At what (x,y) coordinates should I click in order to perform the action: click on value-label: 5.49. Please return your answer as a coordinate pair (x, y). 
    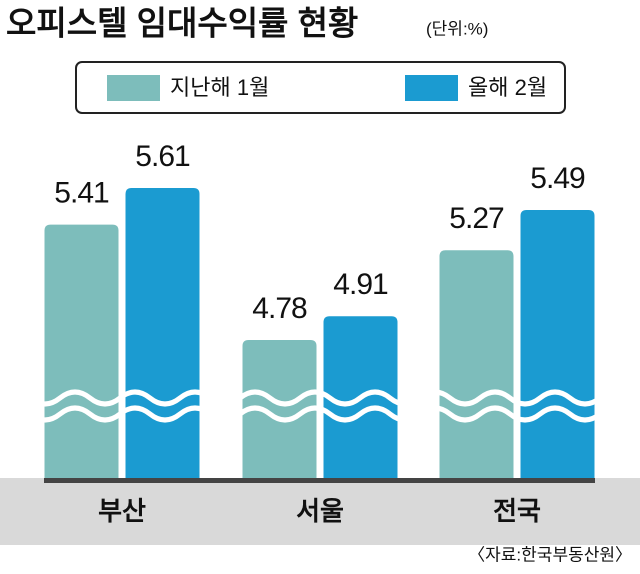
    Looking at the image, I should click on (557, 178).